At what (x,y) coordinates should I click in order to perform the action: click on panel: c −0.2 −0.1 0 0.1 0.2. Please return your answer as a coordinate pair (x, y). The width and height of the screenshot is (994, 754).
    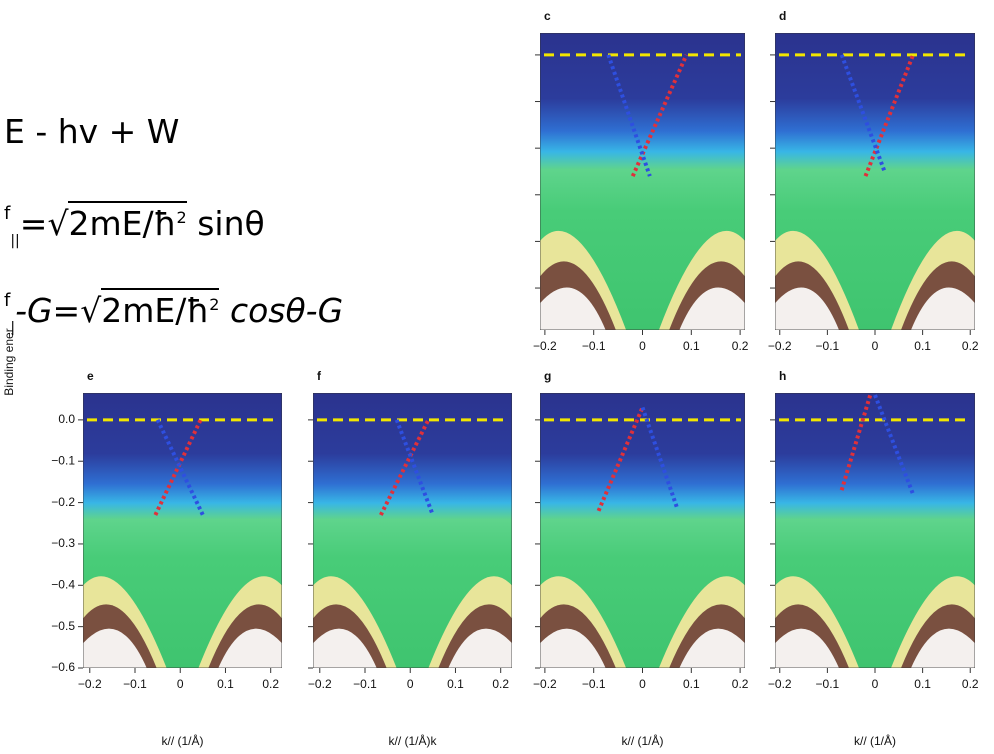
    Looking at the image, I should click on (641, 181).